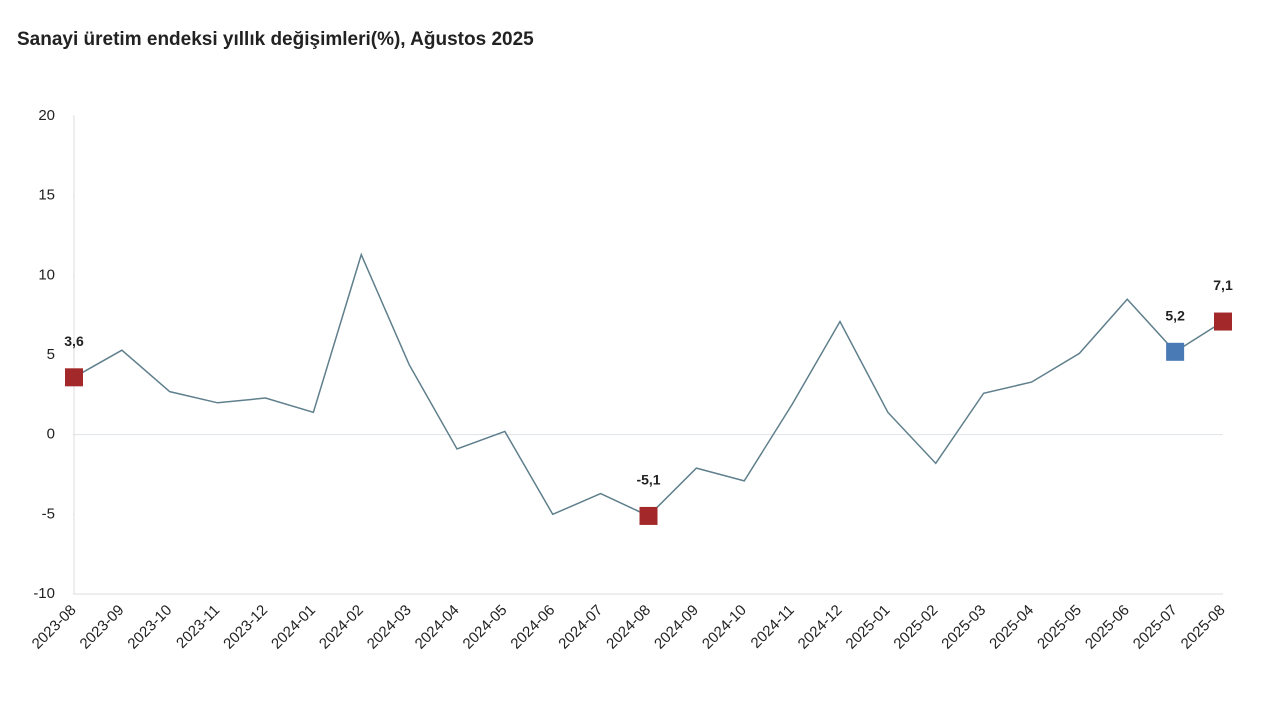  Describe the element at coordinates (389, 627) in the screenshot. I see `x-tick-label: 2024-03` at that location.